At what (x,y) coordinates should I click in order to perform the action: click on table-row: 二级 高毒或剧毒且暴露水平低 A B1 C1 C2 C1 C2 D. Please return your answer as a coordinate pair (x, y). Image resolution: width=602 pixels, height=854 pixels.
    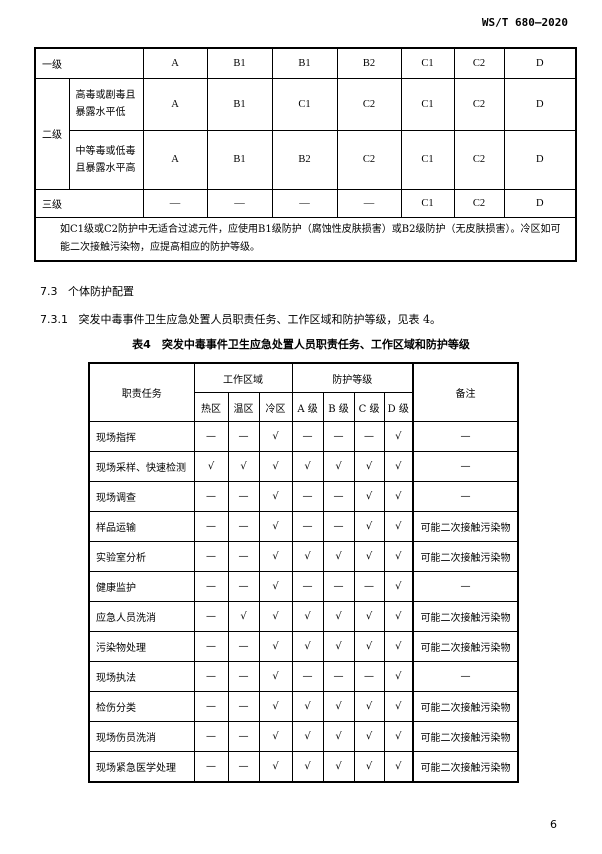
    Looking at the image, I should click on (305, 133).